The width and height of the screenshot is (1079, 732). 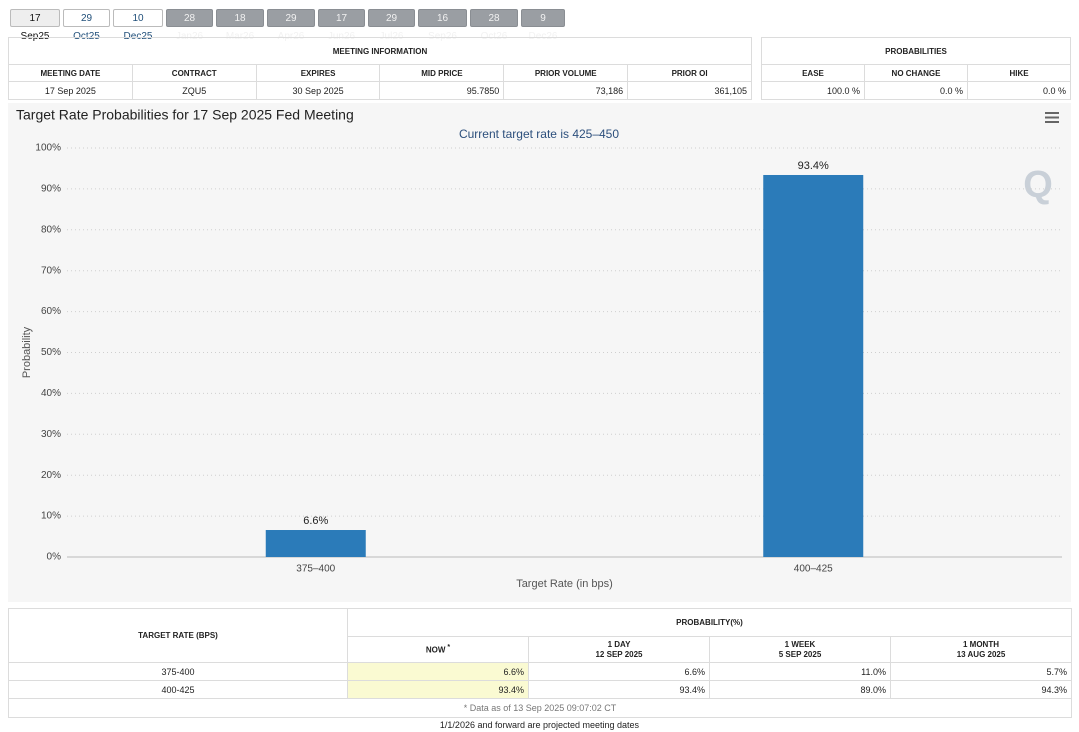 I want to click on column-header: 1 DAY 12 SEP 2025, so click(x=619, y=649).